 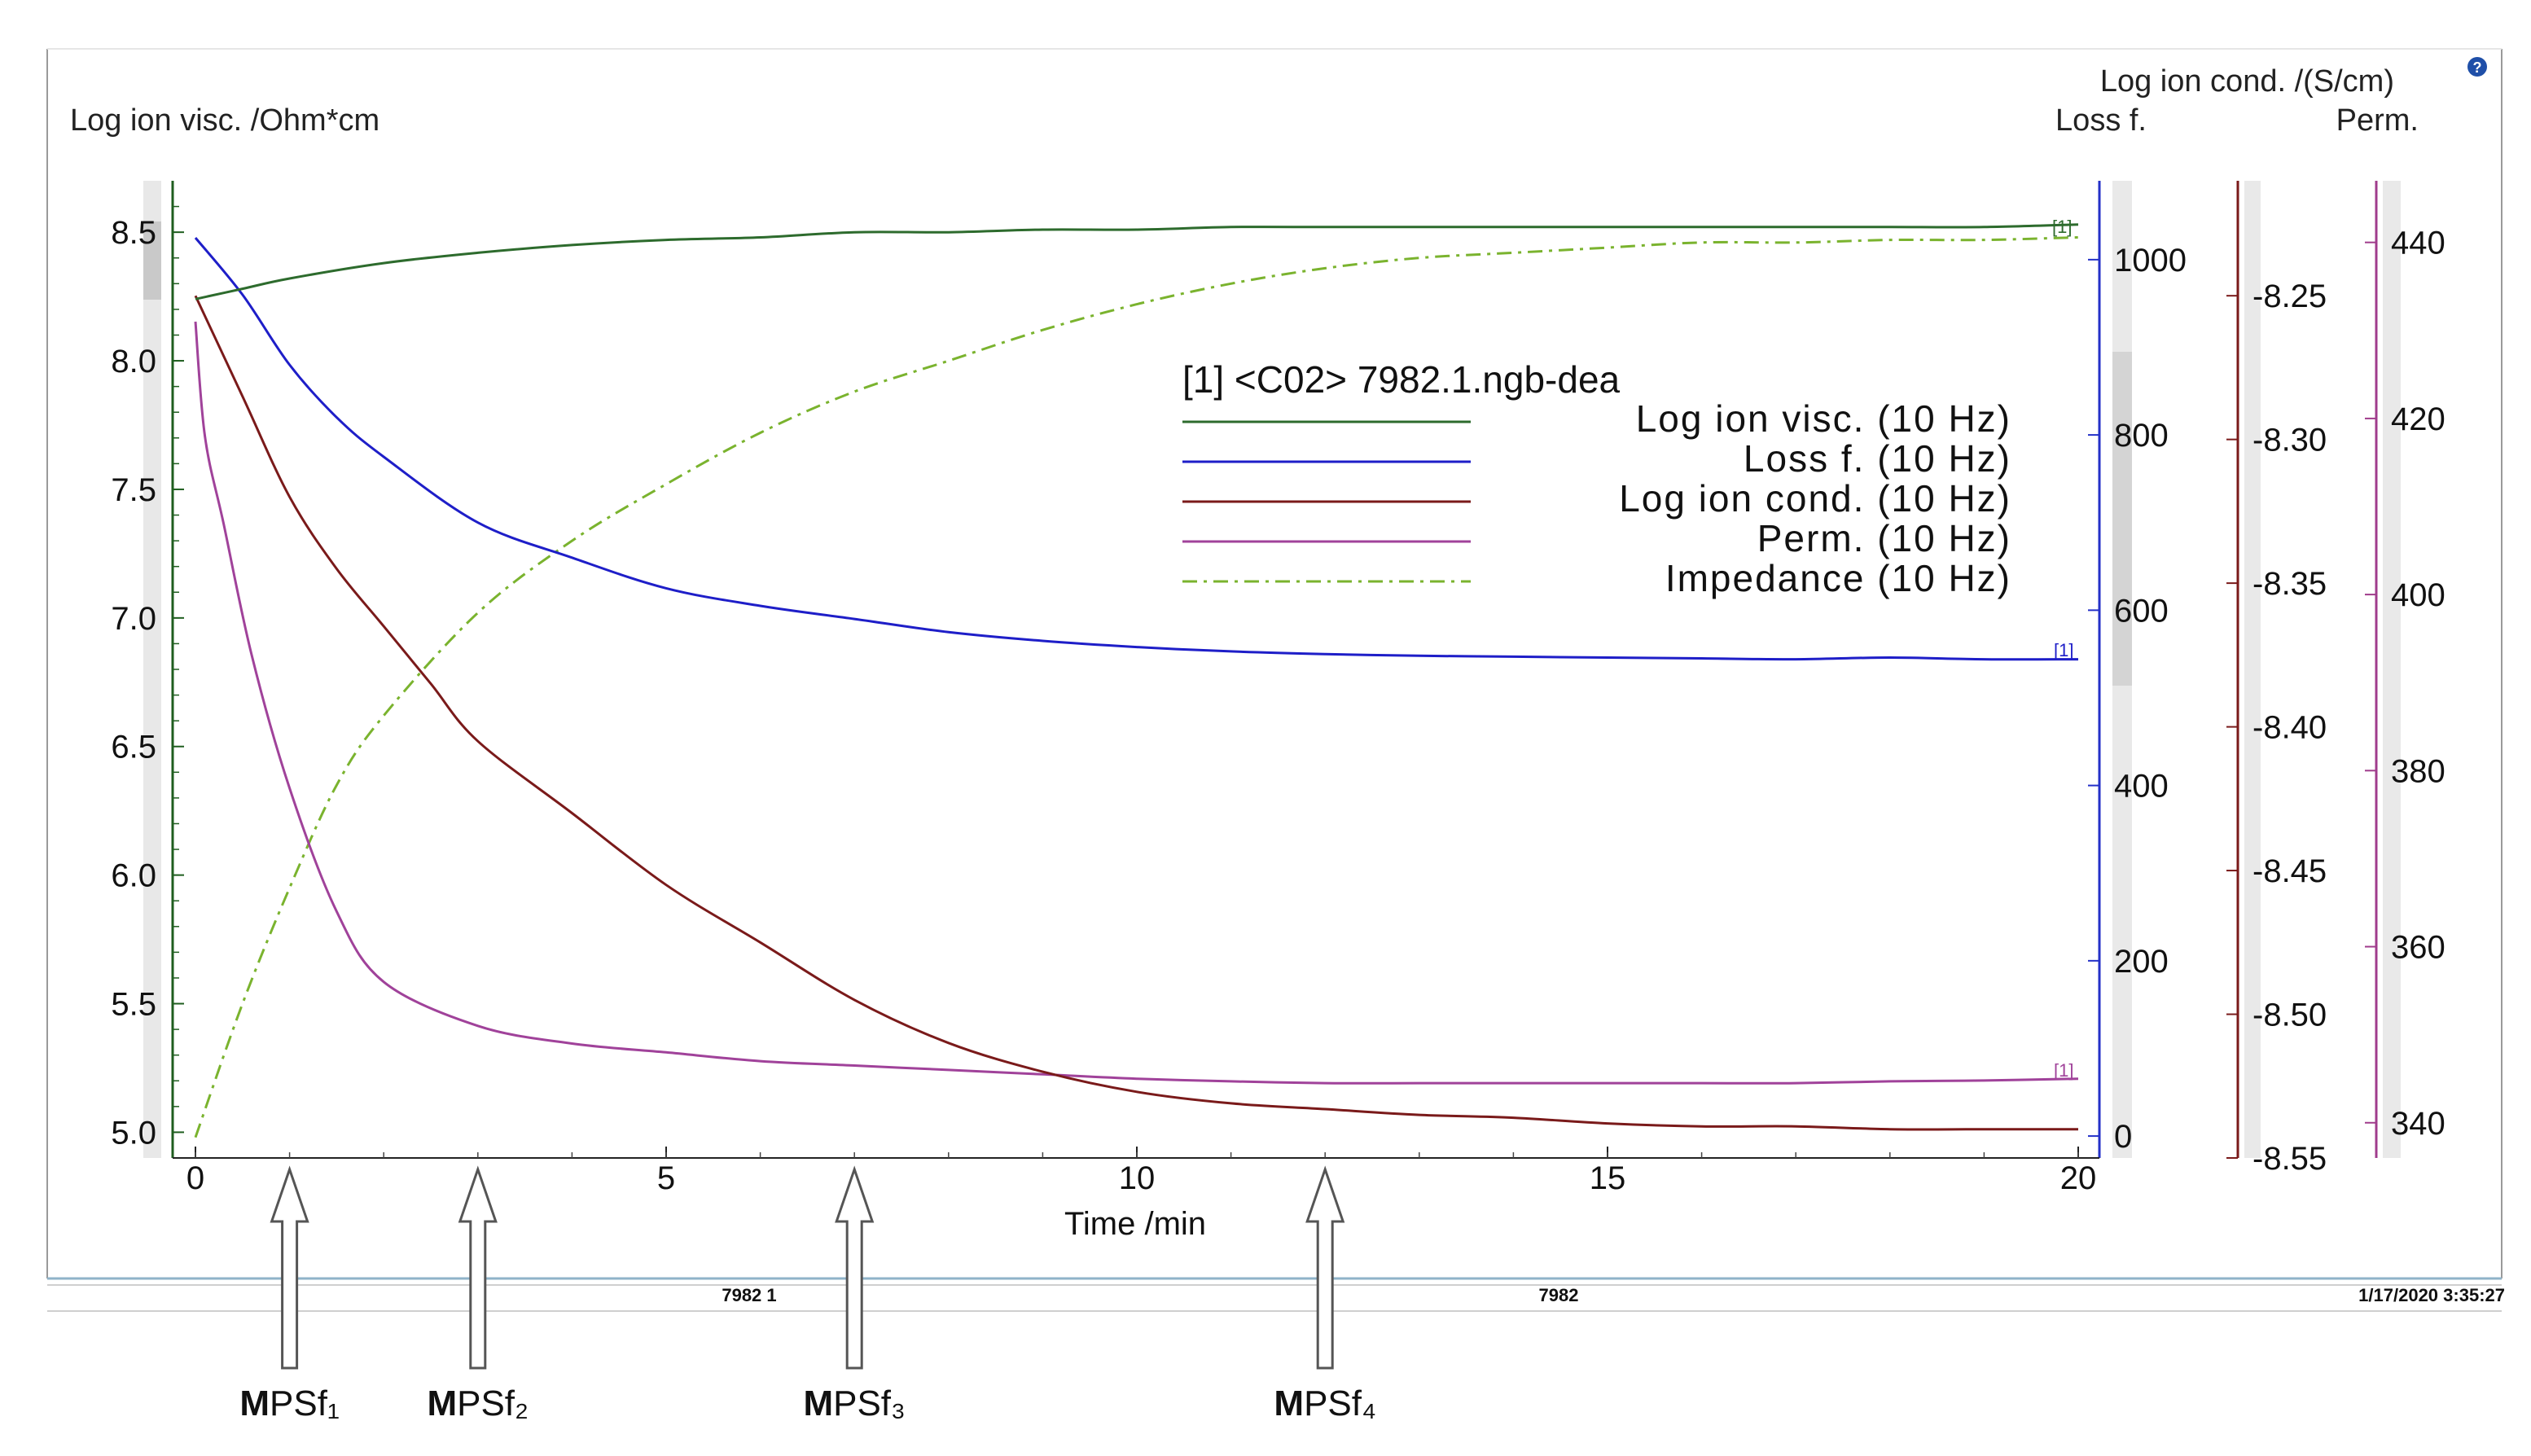 I want to click on cond-tick-label: -8.25, so click(x=2289, y=296).